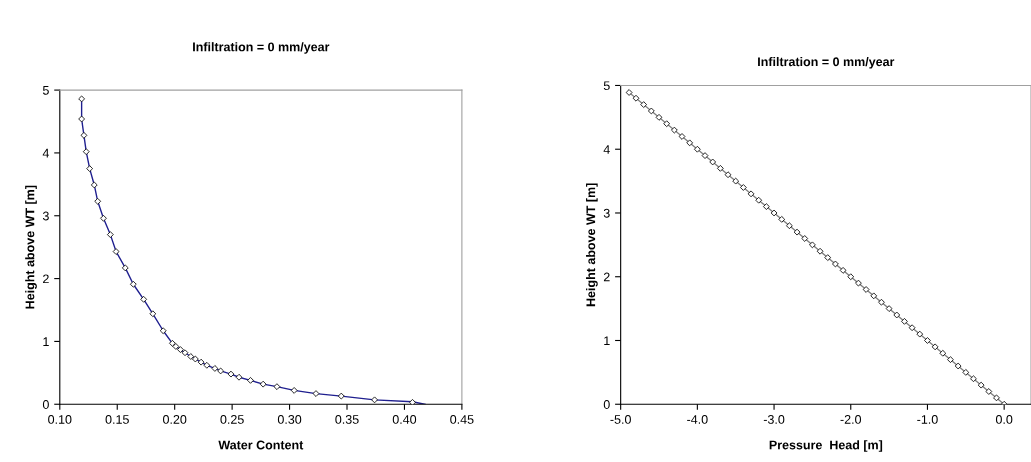 This screenshot has height=462, width=1031. What do you see at coordinates (175, 419) in the screenshot?
I see `x-tick-label: 0.20` at bounding box center [175, 419].